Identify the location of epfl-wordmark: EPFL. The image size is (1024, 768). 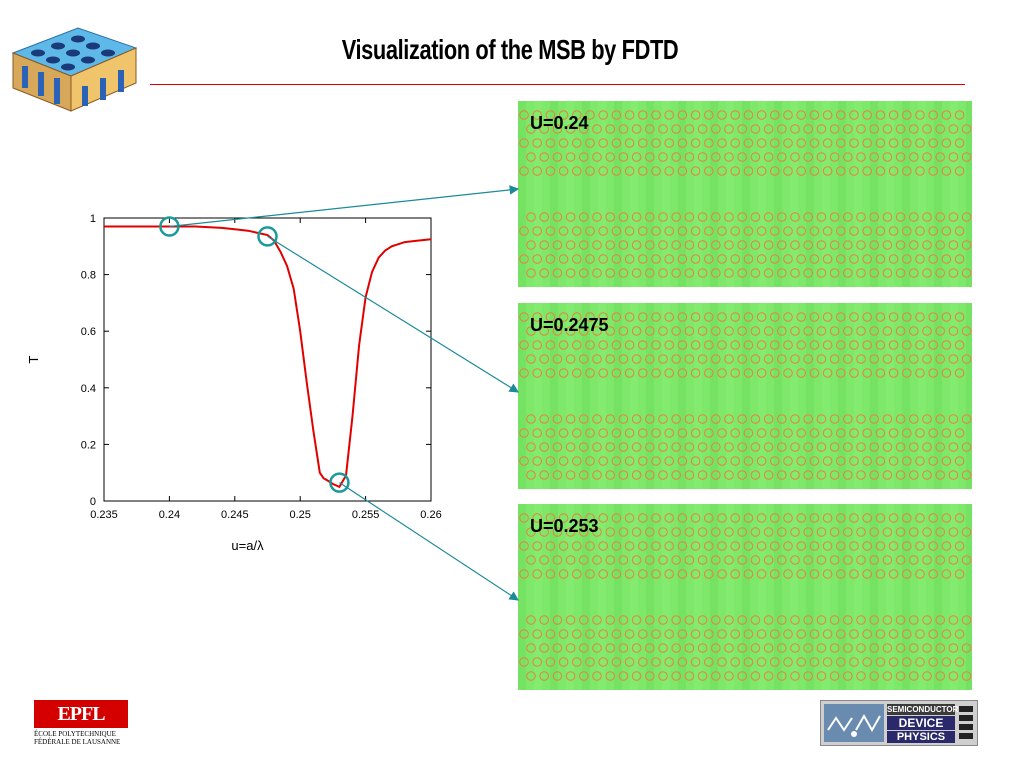
(81, 714).